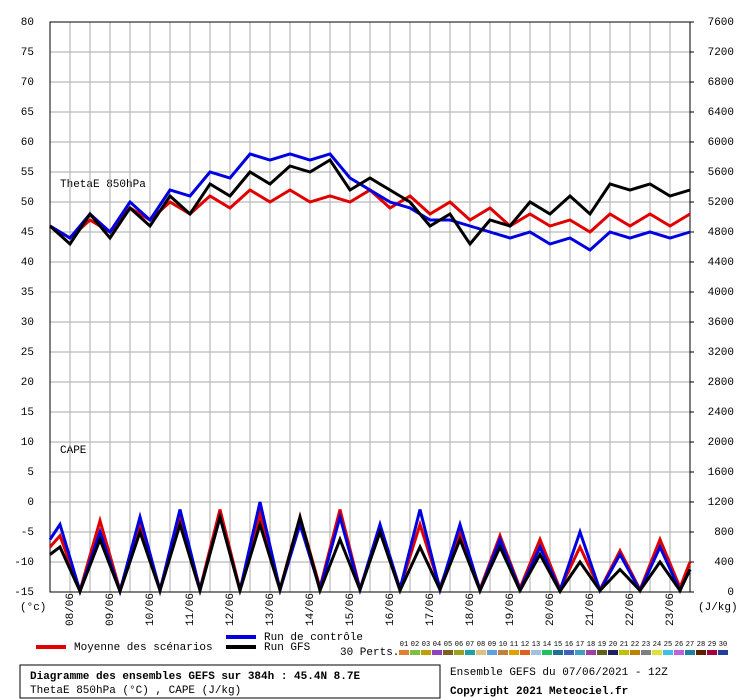  What do you see at coordinates (27, 203) in the screenshot?
I see `y-tick-label: 50` at bounding box center [27, 203].